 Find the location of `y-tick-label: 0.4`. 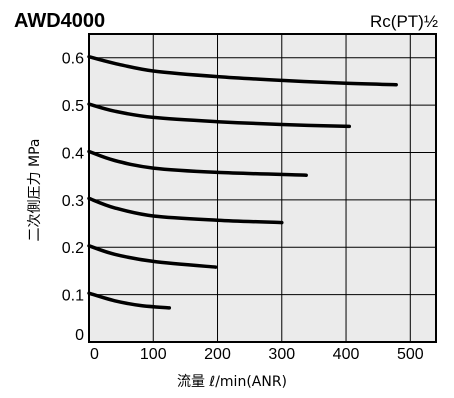

y-tick-label: 0.4 is located at coordinates (73, 153).